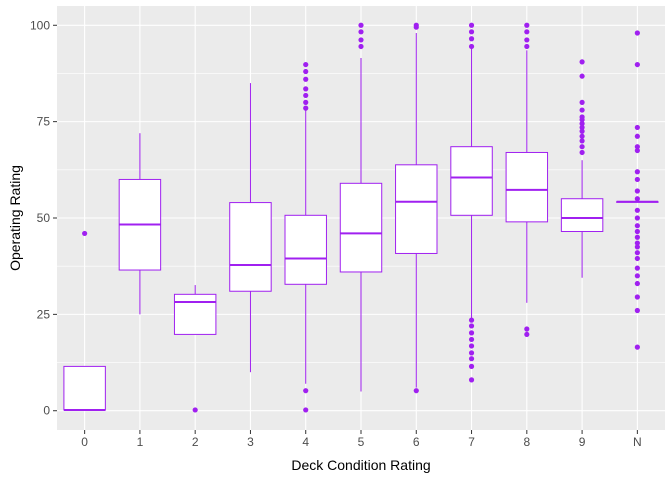 The width and height of the screenshot is (672, 480). What do you see at coordinates (471, 442) in the screenshot?
I see `x-tick-label: 7` at bounding box center [471, 442].